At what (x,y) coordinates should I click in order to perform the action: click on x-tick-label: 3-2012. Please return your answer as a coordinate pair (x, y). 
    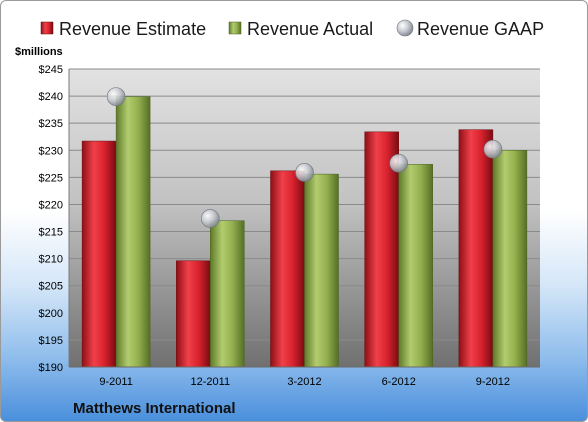
    Looking at the image, I should click on (304, 382).